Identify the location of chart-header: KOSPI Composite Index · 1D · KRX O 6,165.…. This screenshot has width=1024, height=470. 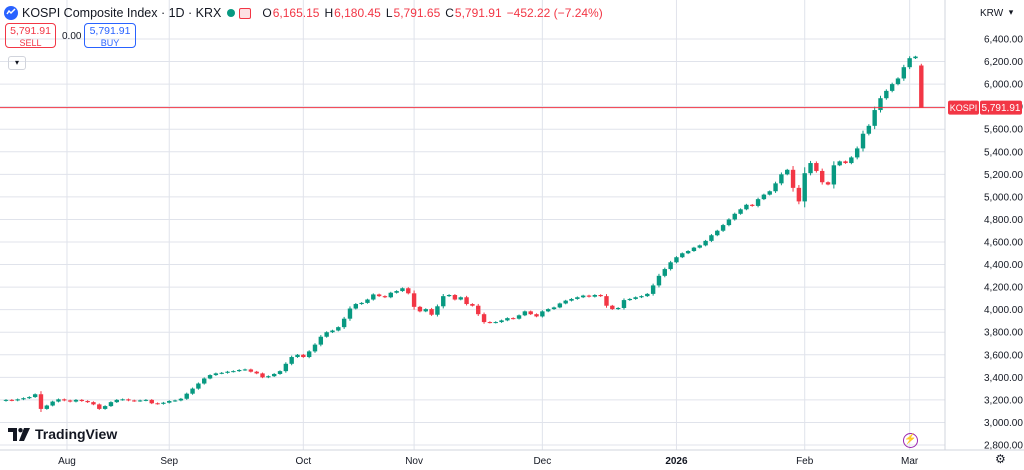
(303, 13).